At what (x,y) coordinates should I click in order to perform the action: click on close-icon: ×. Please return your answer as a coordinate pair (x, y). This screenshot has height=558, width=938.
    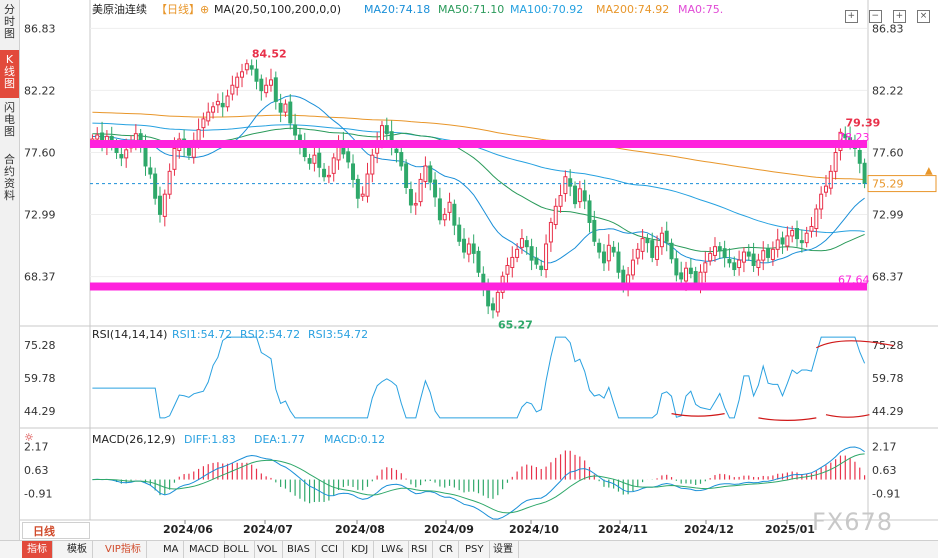
    Looking at the image, I should click on (923, 16).